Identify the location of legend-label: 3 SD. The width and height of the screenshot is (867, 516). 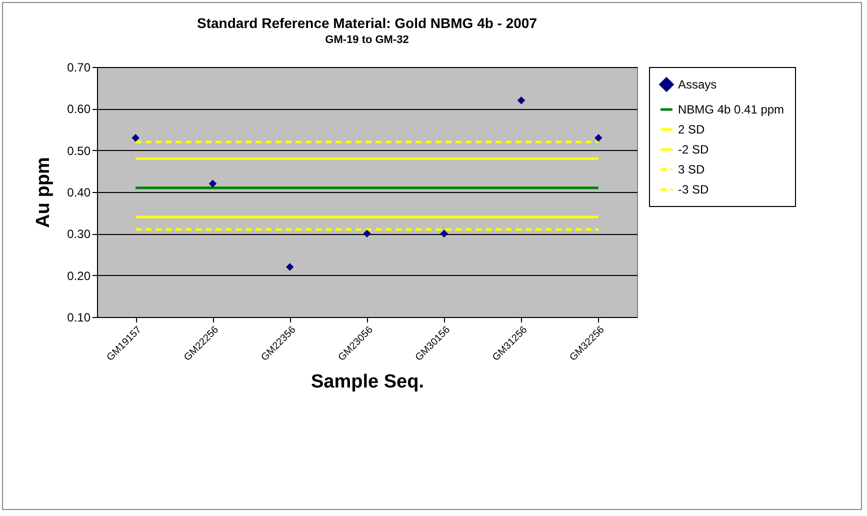
(692, 169).